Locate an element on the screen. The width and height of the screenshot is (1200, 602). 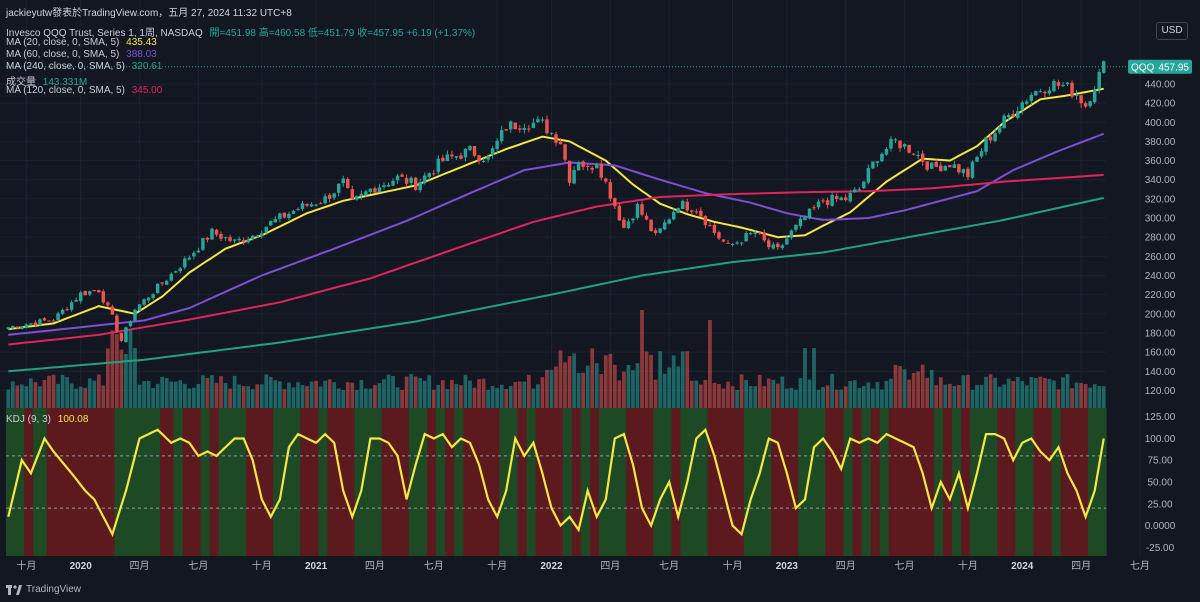
price-tick-label: 380.00 is located at coordinates (1160, 142).